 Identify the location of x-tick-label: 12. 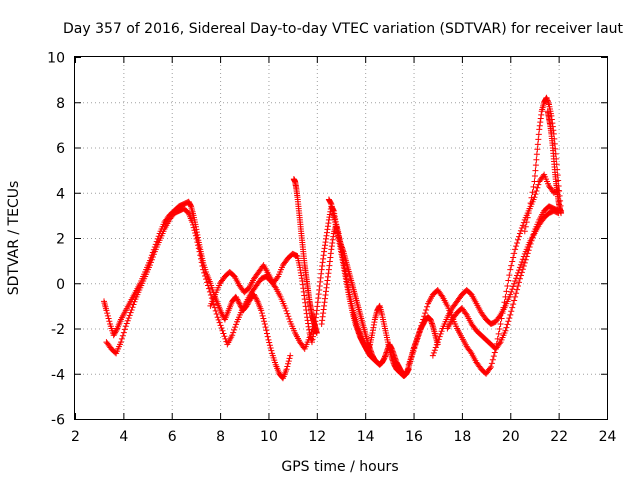
(317, 437).